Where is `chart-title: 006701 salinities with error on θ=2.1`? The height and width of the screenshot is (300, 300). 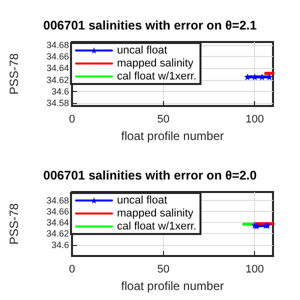 chart-title: 006701 salinities with error on θ=2.1 is located at coordinates (150, 25).